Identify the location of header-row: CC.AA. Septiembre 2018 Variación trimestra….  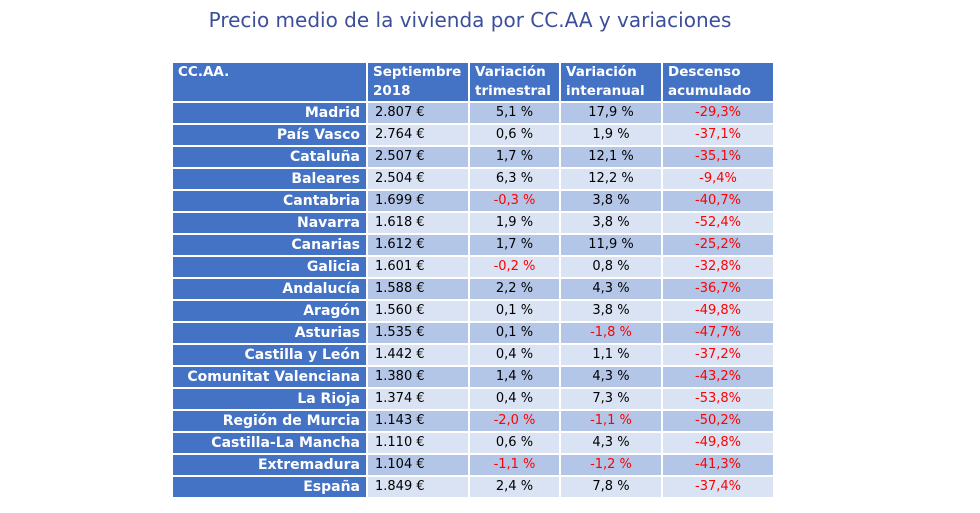
(473, 82).